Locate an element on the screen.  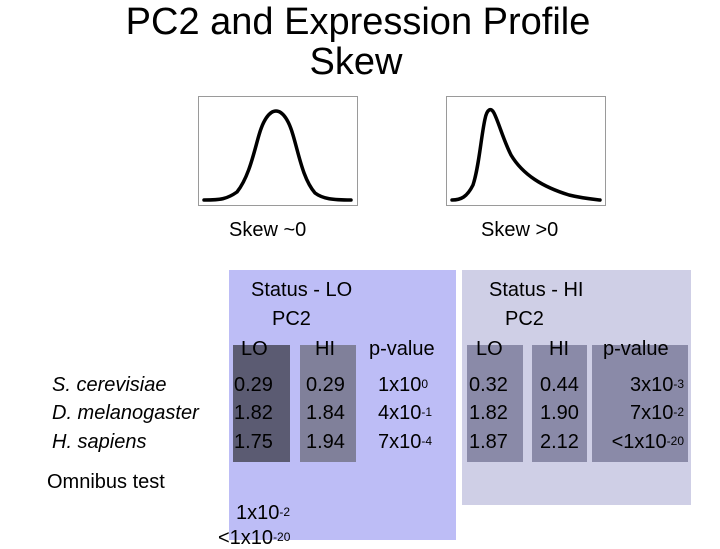
lo-pvalue: 4x10⁻¹ is located at coordinates (405, 413).